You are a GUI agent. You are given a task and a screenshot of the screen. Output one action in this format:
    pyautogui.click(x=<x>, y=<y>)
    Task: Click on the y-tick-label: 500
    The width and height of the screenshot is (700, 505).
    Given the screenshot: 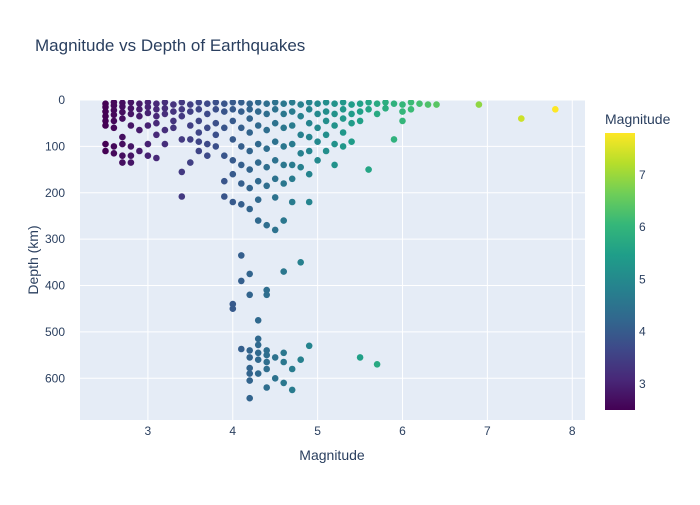 What is the action you would take?
    pyautogui.click(x=55, y=332)
    